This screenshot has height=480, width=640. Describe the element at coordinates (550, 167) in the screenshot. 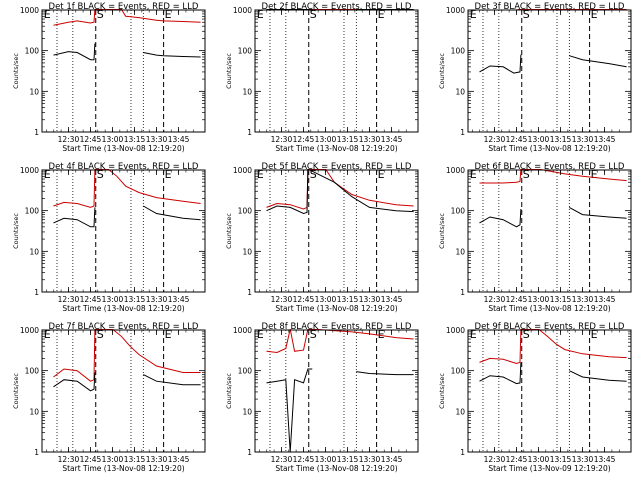

I see `panel-title: Det 6f BLACK = Events, RED = LLD` at that location.